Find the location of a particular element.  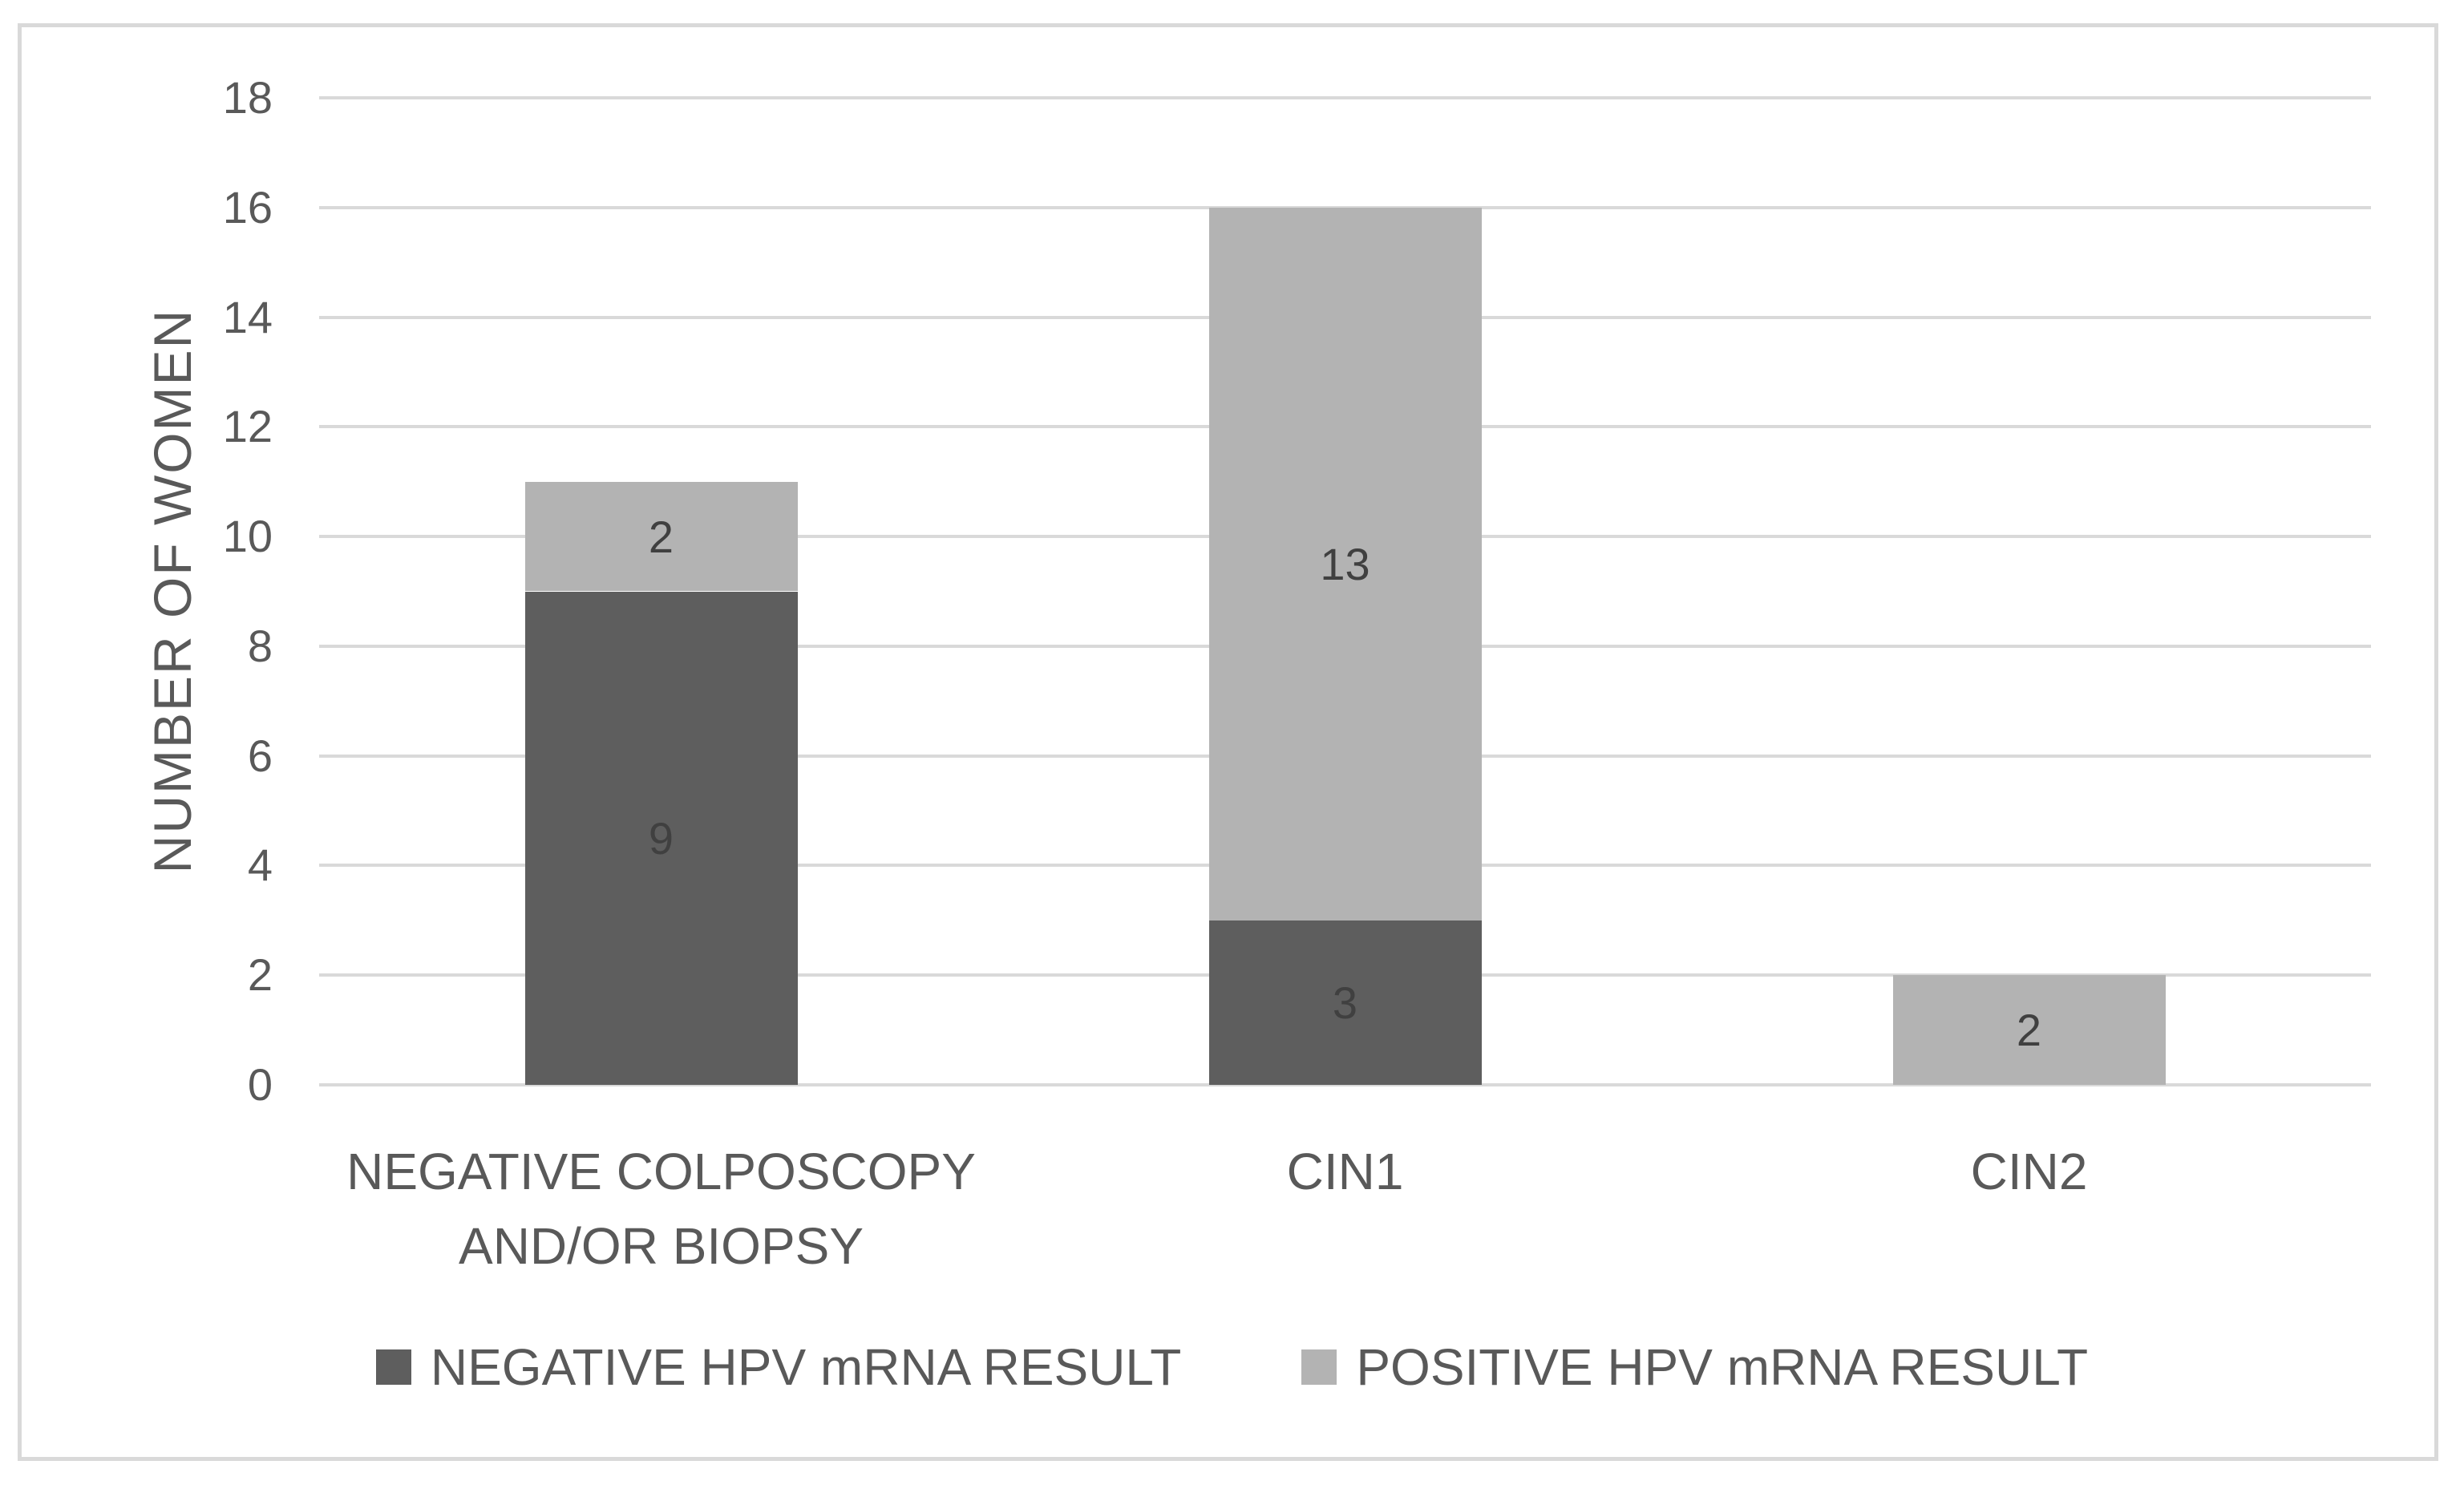

y-tick-label-18: 18 is located at coordinates (247, 97).